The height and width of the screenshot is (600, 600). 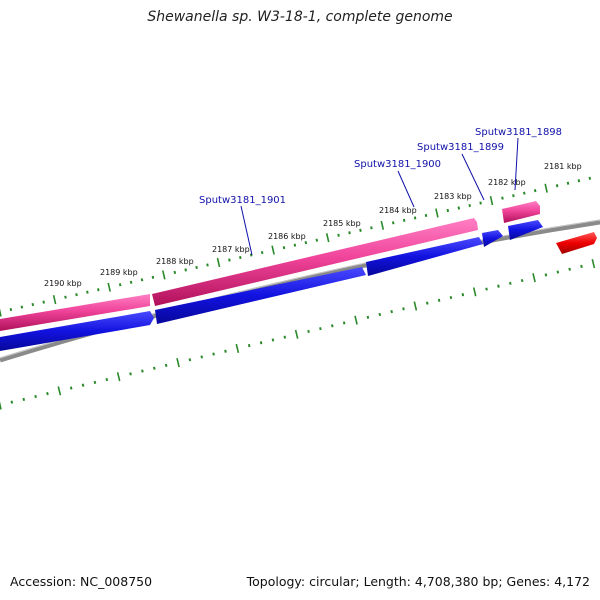 What do you see at coordinates (525, 230) in the screenshot?
I see `gene-sputw3181-1898-reverse` at bounding box center [525, 230].